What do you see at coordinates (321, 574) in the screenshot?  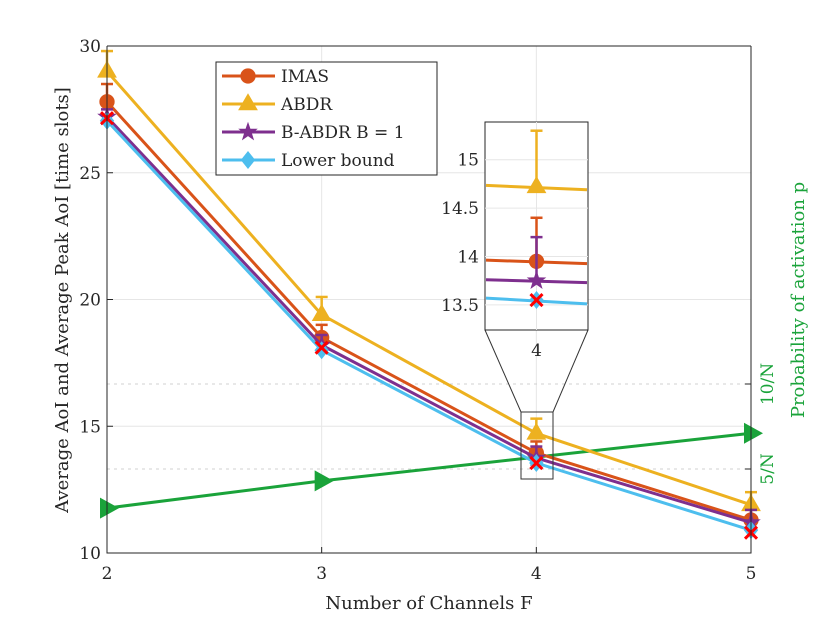 I see `x-tick-label: 3` at bounding box center [321, 574].